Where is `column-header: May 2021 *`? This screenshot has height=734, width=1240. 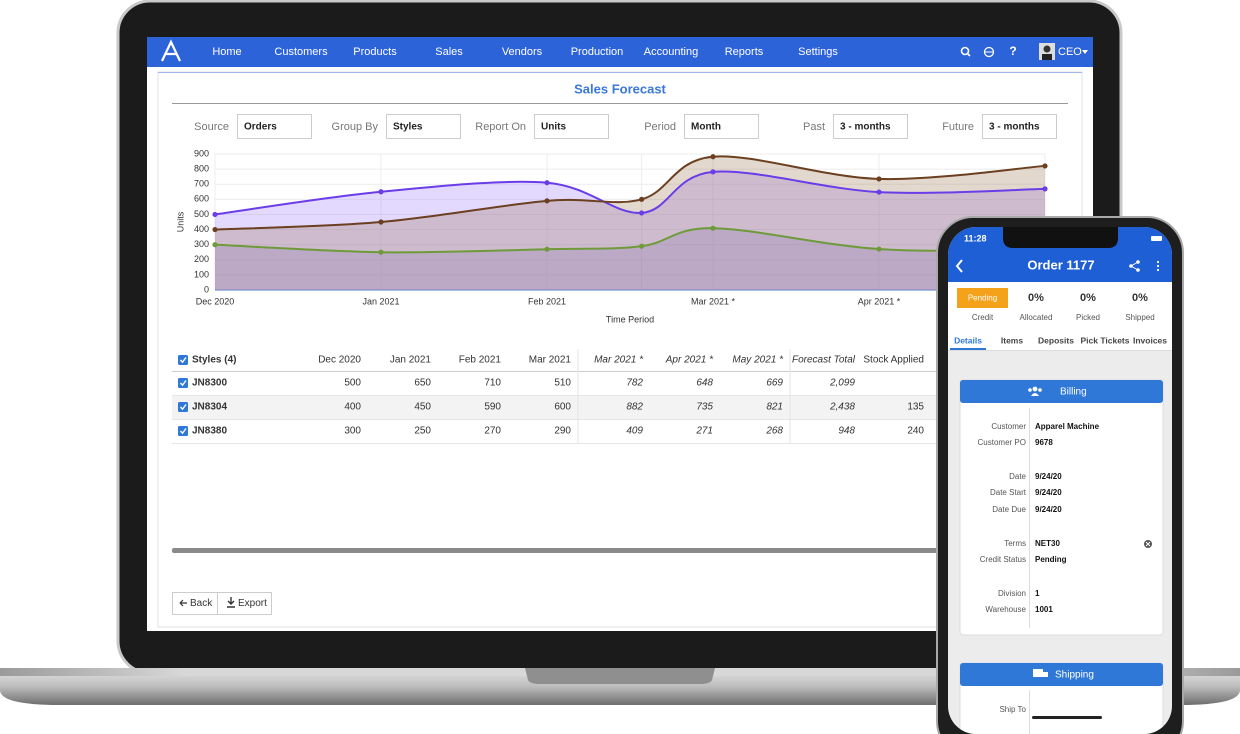 column-header: May 2021 * is located at coordinates (758, 360).